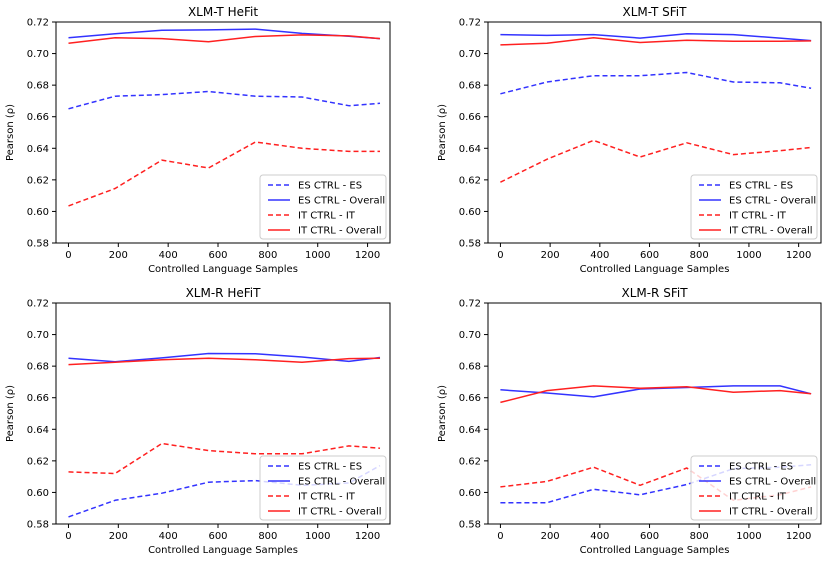  Describe the element at coordinates (223, 12) in the screenshot. I see `chart-title: XLM-T HeFit` at that location.